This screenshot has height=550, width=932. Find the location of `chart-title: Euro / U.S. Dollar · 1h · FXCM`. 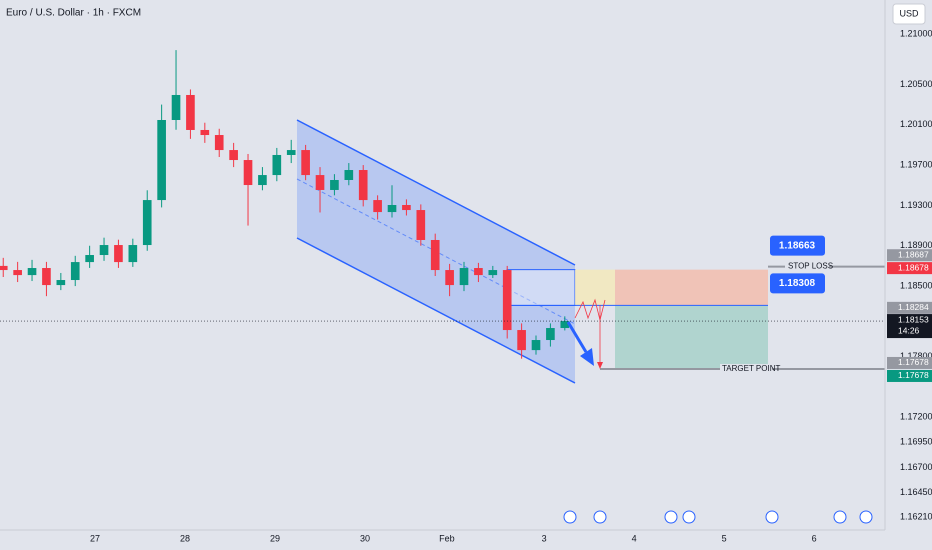

chart-title: Euro / U.S. Dollar · 1h · FXCM is located at coordinates (73, 13).